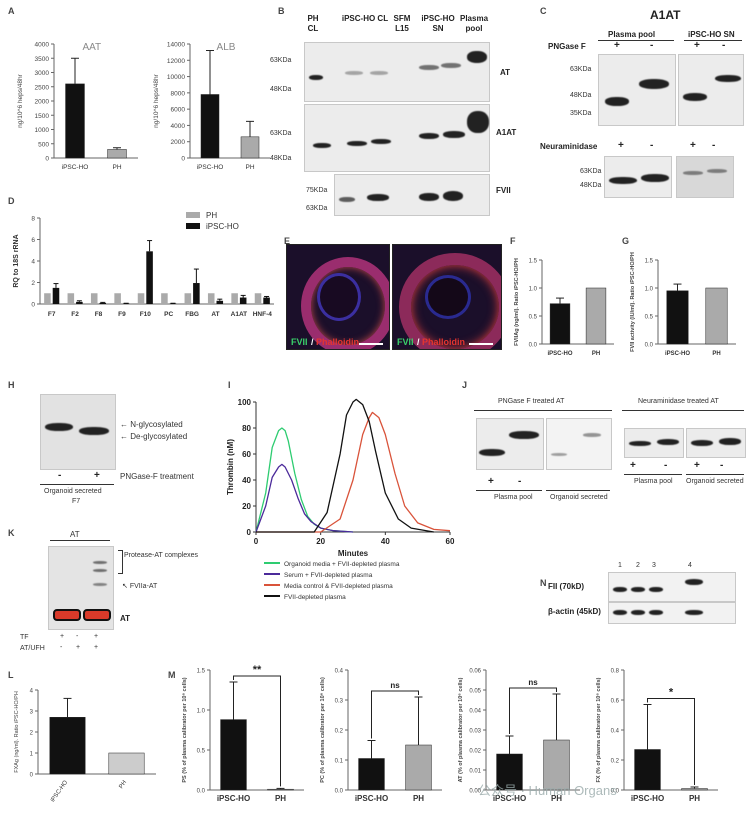  What do you see at coordinates (722, 465) in the screenshot?
I see `j-neur-sign-minus-2: -` at bounding box center [722, 465].